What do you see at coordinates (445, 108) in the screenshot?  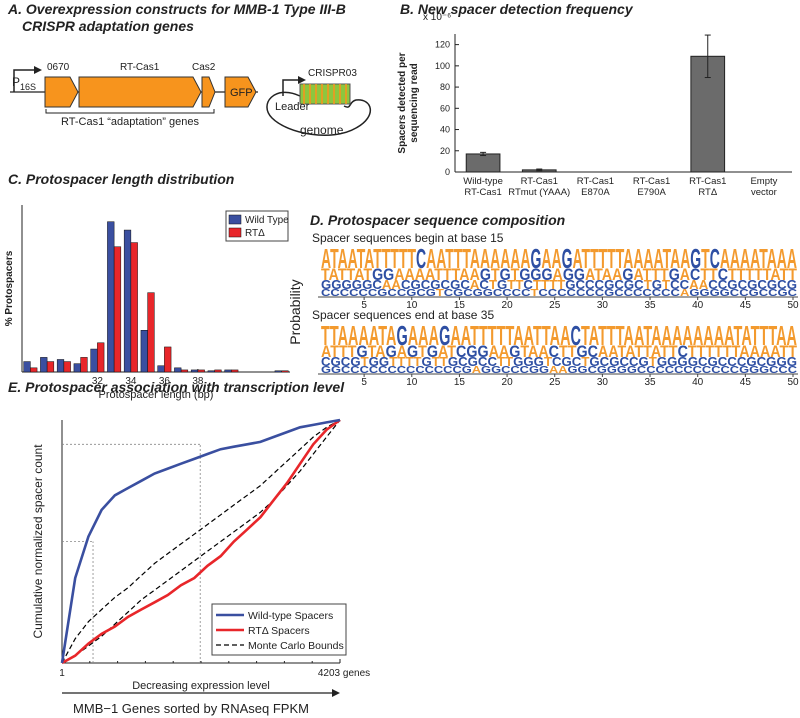 I see `y-tick-label: 60` at bounding box center [445, 108].